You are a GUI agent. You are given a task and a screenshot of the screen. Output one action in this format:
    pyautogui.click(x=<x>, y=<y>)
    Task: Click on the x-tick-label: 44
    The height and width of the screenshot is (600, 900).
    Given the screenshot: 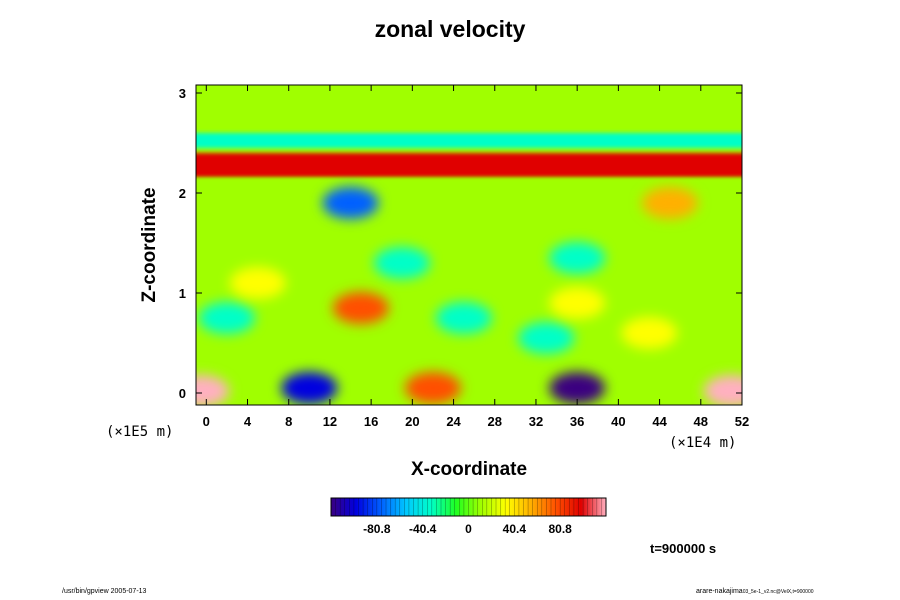 What is the action you would take?
    pyautogui.click(x=659, y=421)
    